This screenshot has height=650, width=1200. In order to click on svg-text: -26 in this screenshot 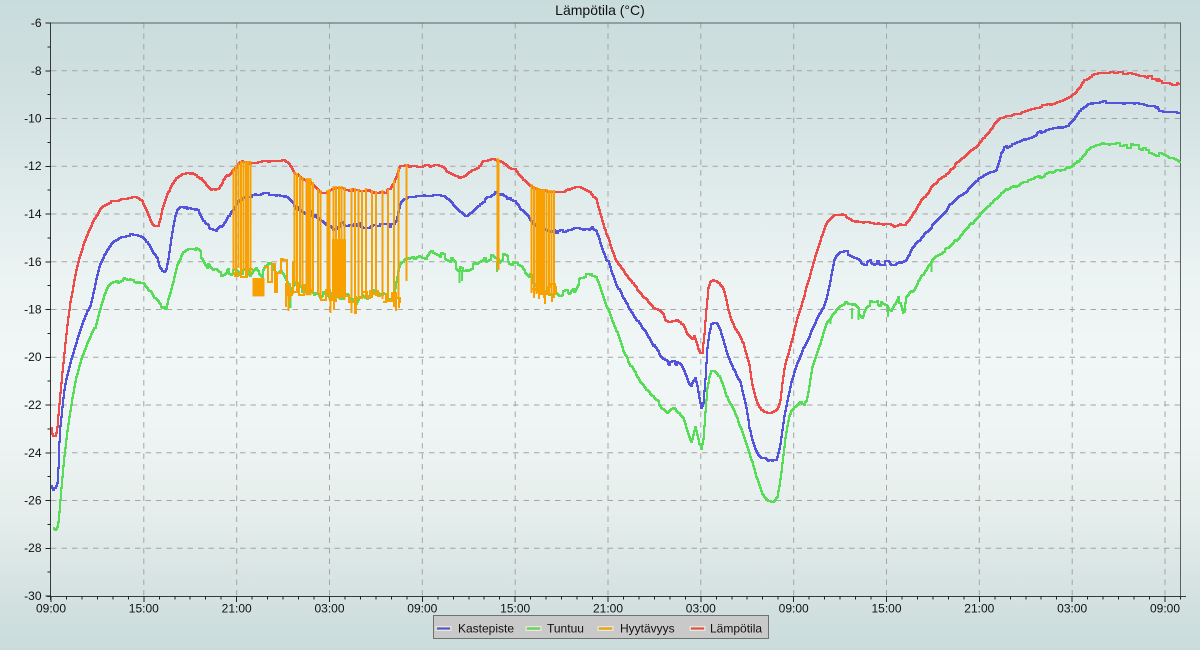, I will do `click(33, 501)`.